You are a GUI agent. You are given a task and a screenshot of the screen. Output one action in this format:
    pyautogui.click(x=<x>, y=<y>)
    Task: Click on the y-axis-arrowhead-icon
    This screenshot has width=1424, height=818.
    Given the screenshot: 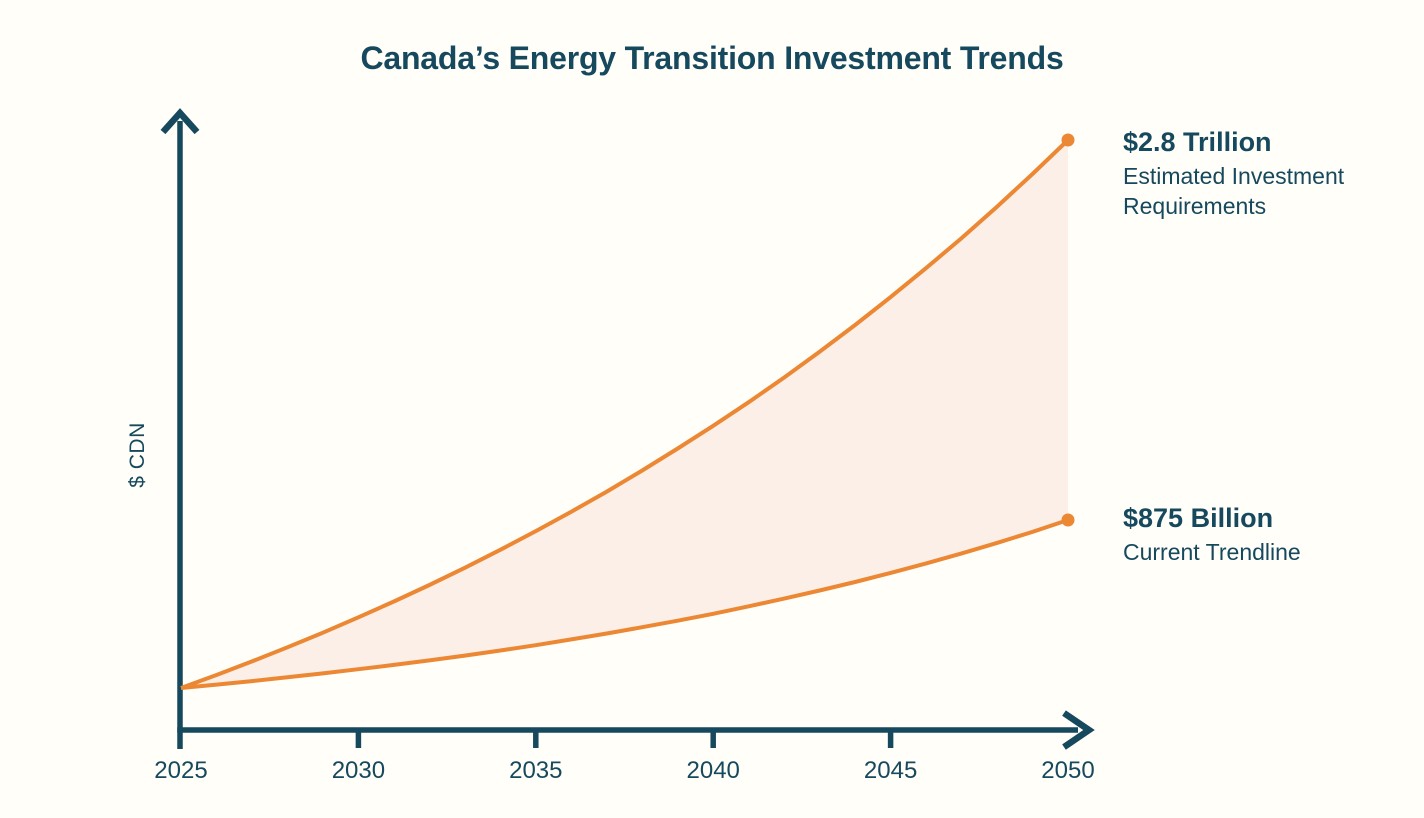 What is the action you would take?
    pyautogui.click(x=180, y=121)
    